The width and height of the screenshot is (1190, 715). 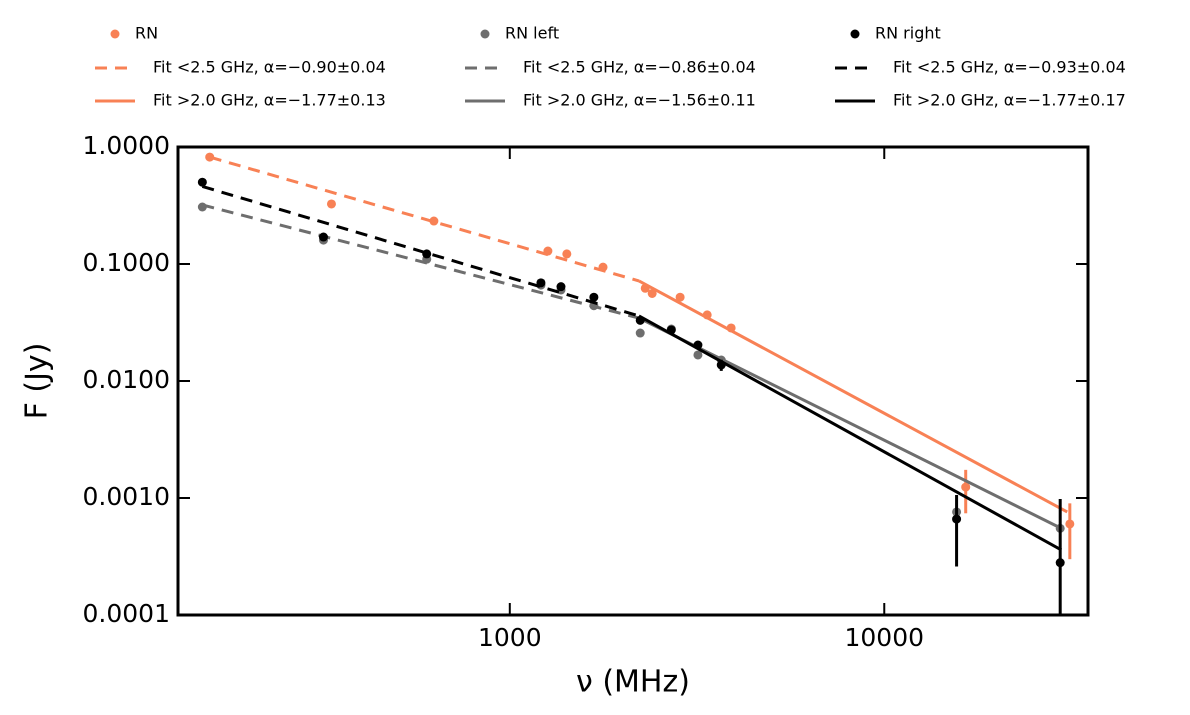 I want to click on legend-label: RN right, so click(x=908, y=33).